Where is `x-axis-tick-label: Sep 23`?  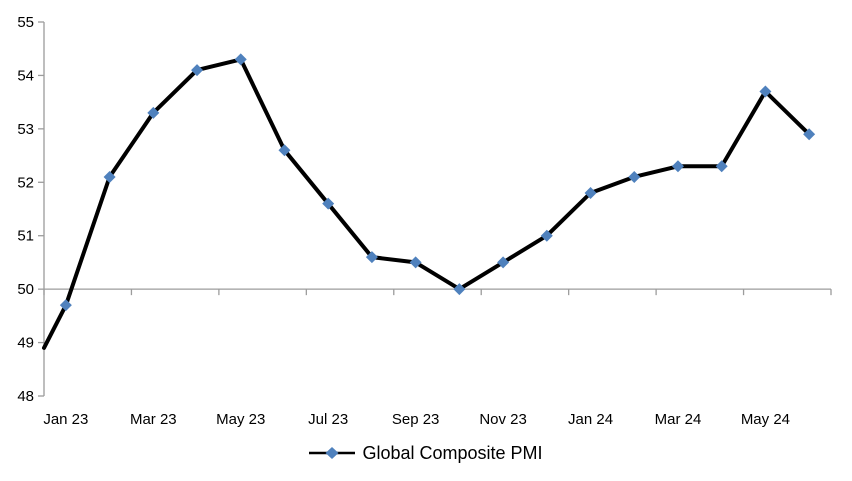 x-axis-tick-label: Sep 23 is located at coordinates (416, 419).